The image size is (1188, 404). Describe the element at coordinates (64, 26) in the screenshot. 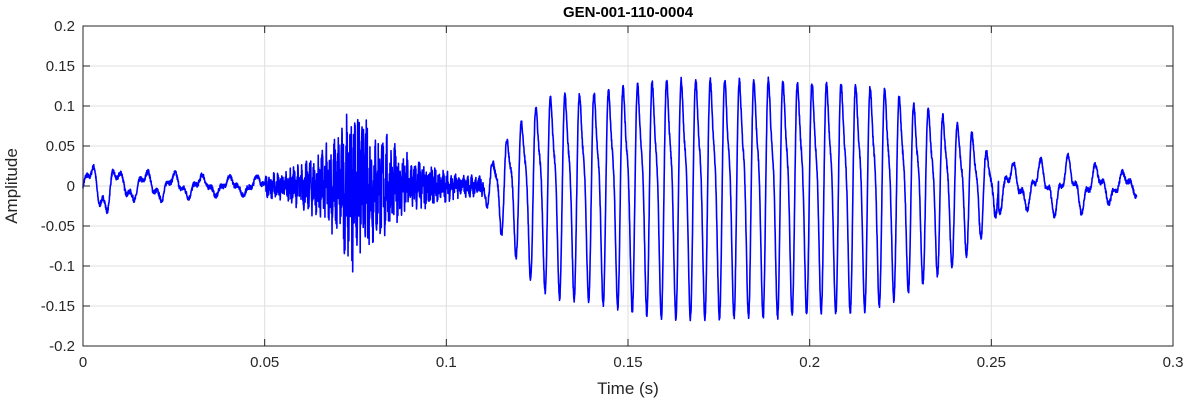

I see `y-tick-label: 0.2` at that location.